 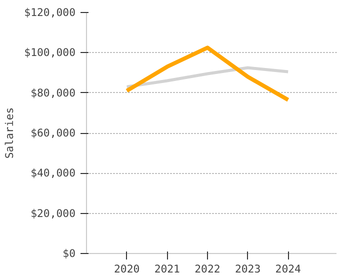 What do you see at coordinates (50, 53) in the screenshot?
I see `y-tick-label: $100,000` at bounding box center [50, 53].